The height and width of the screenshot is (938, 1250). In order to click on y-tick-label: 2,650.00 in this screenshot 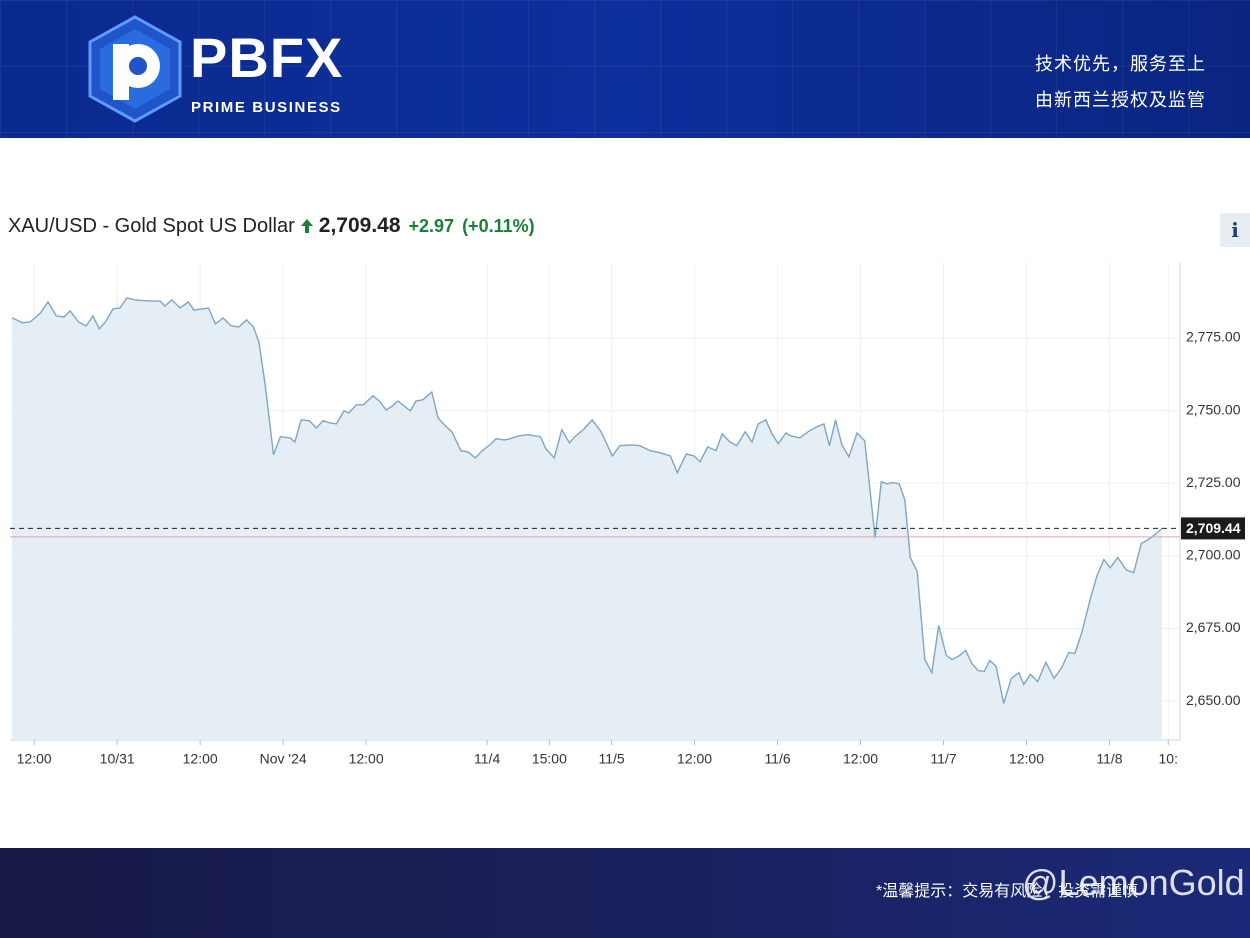, I will do `click(1213, 700)`.